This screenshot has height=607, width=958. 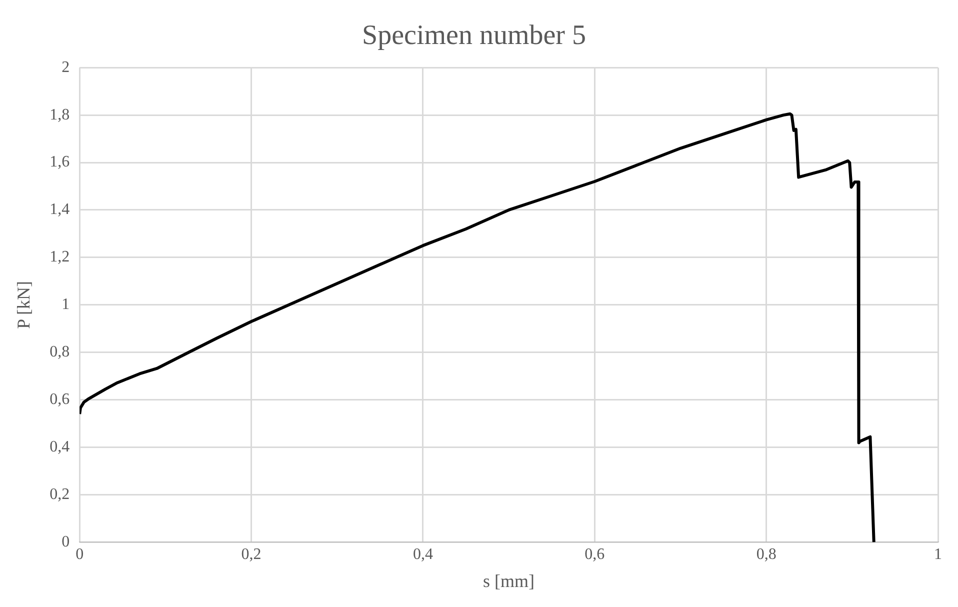 What do you see at coordinates (66, 67) in the screenshot?
I see `y-tick-label: 2` at bounding box center [66, 67].